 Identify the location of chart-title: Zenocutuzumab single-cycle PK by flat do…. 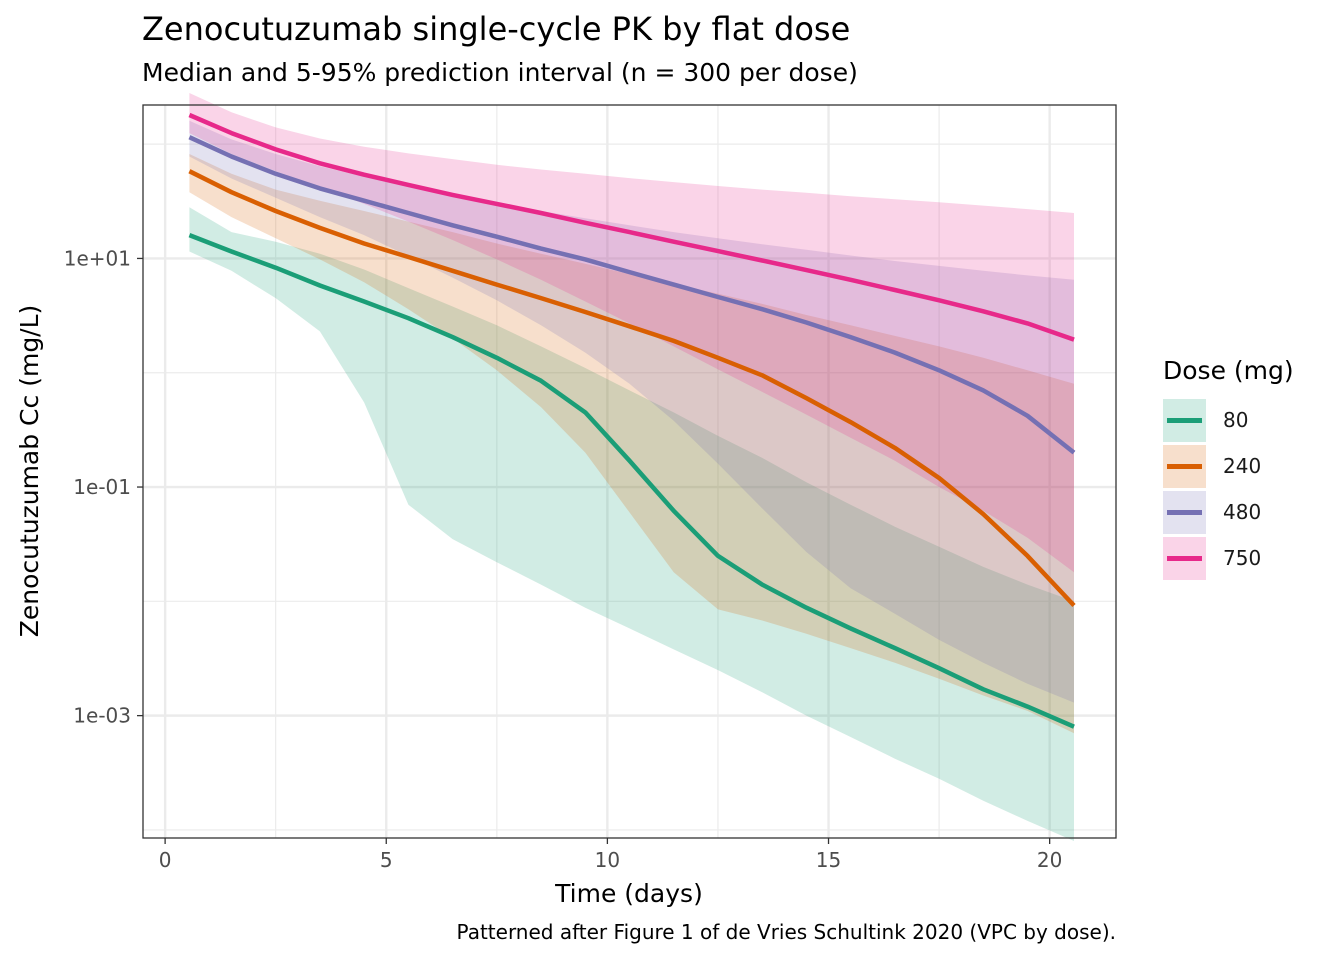
(496, 29).